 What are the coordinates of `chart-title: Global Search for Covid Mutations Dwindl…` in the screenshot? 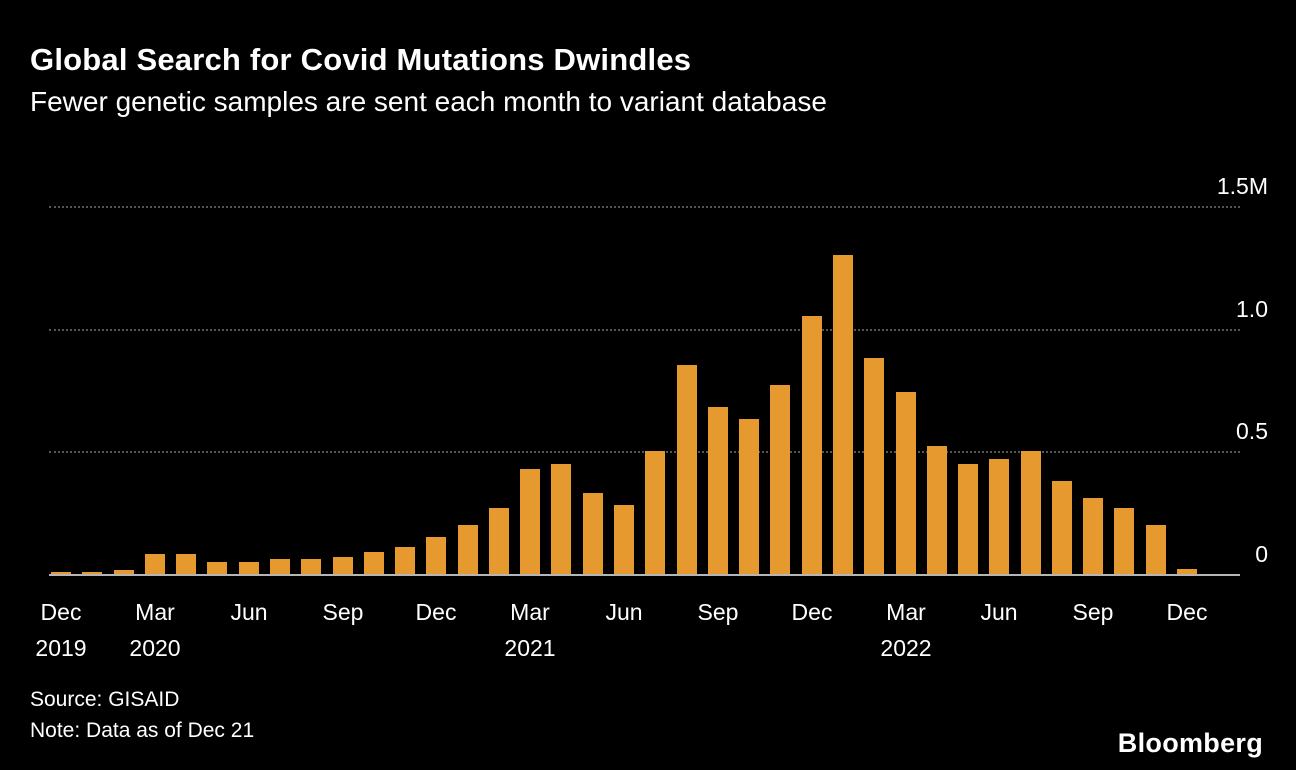 It's located at (361, 59).